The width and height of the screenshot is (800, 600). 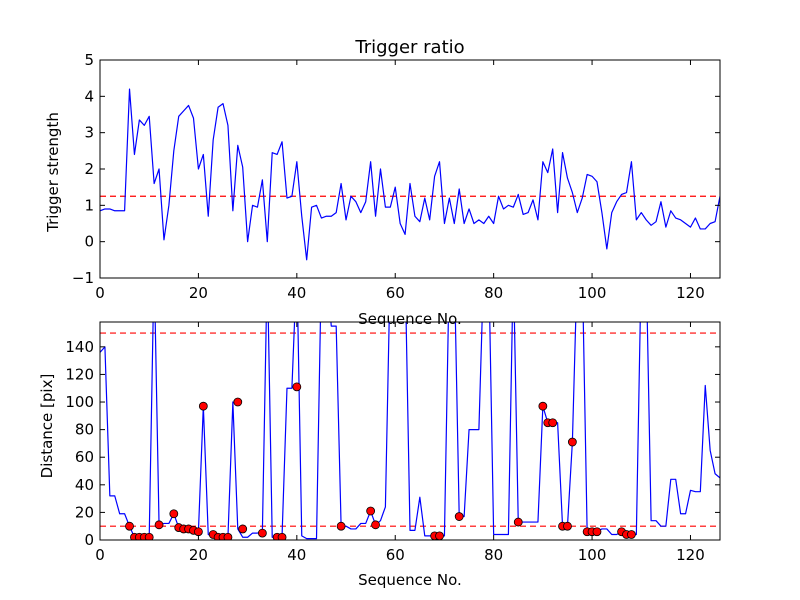 I want to click on y-tick-label: 80, so click(x=84, y=430).